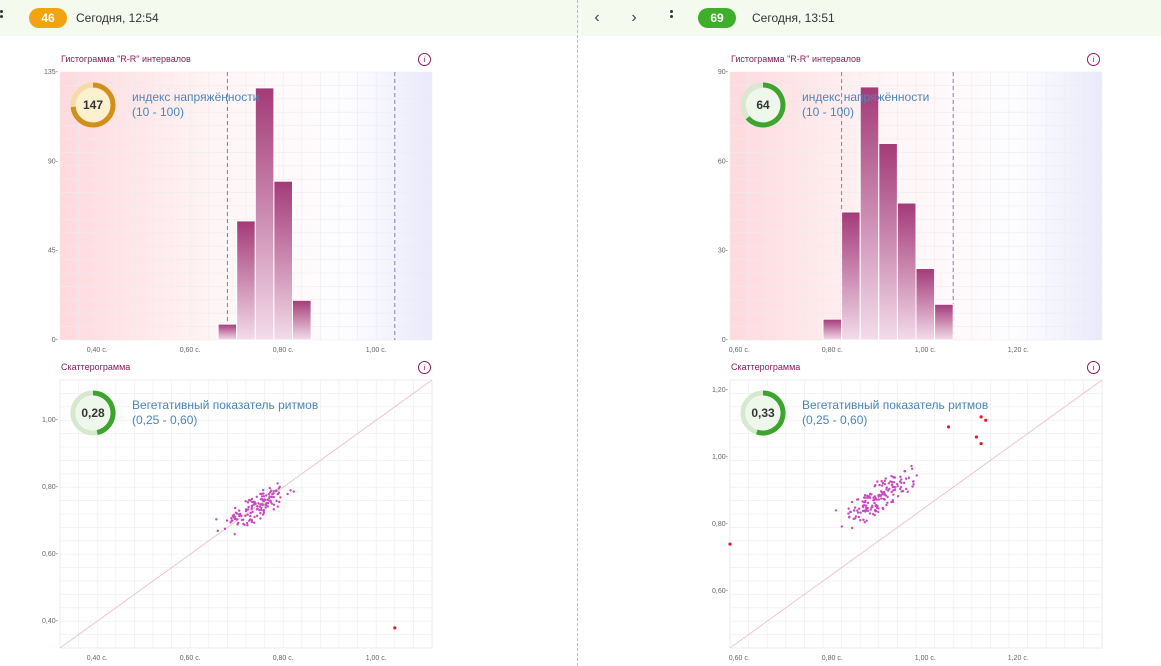 This screenshot has height=666, width=1161. What do you see at coordinates (196, 97) in the screenshot?
I see `metric-name: индекс напряжённости` at bounding box center [196, 97].